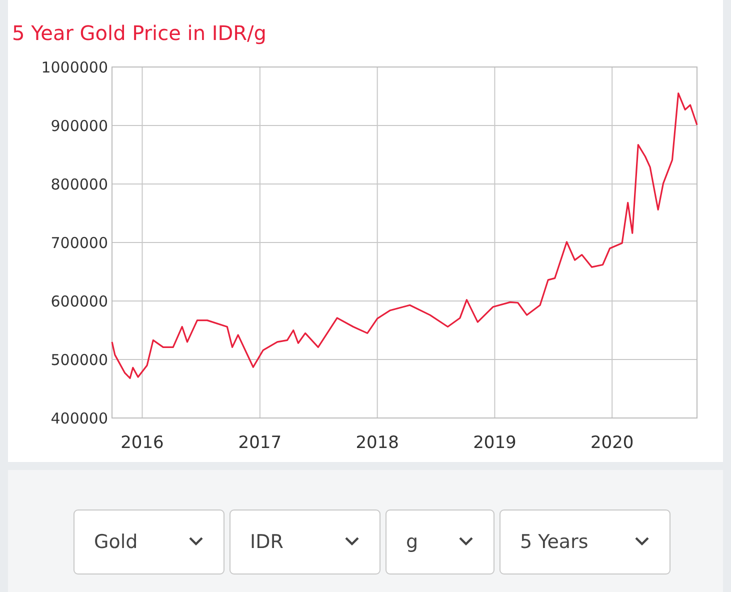 The width and height of the screenshot is (731, 592). I want to click on dropdown: g, so click(440, 542).